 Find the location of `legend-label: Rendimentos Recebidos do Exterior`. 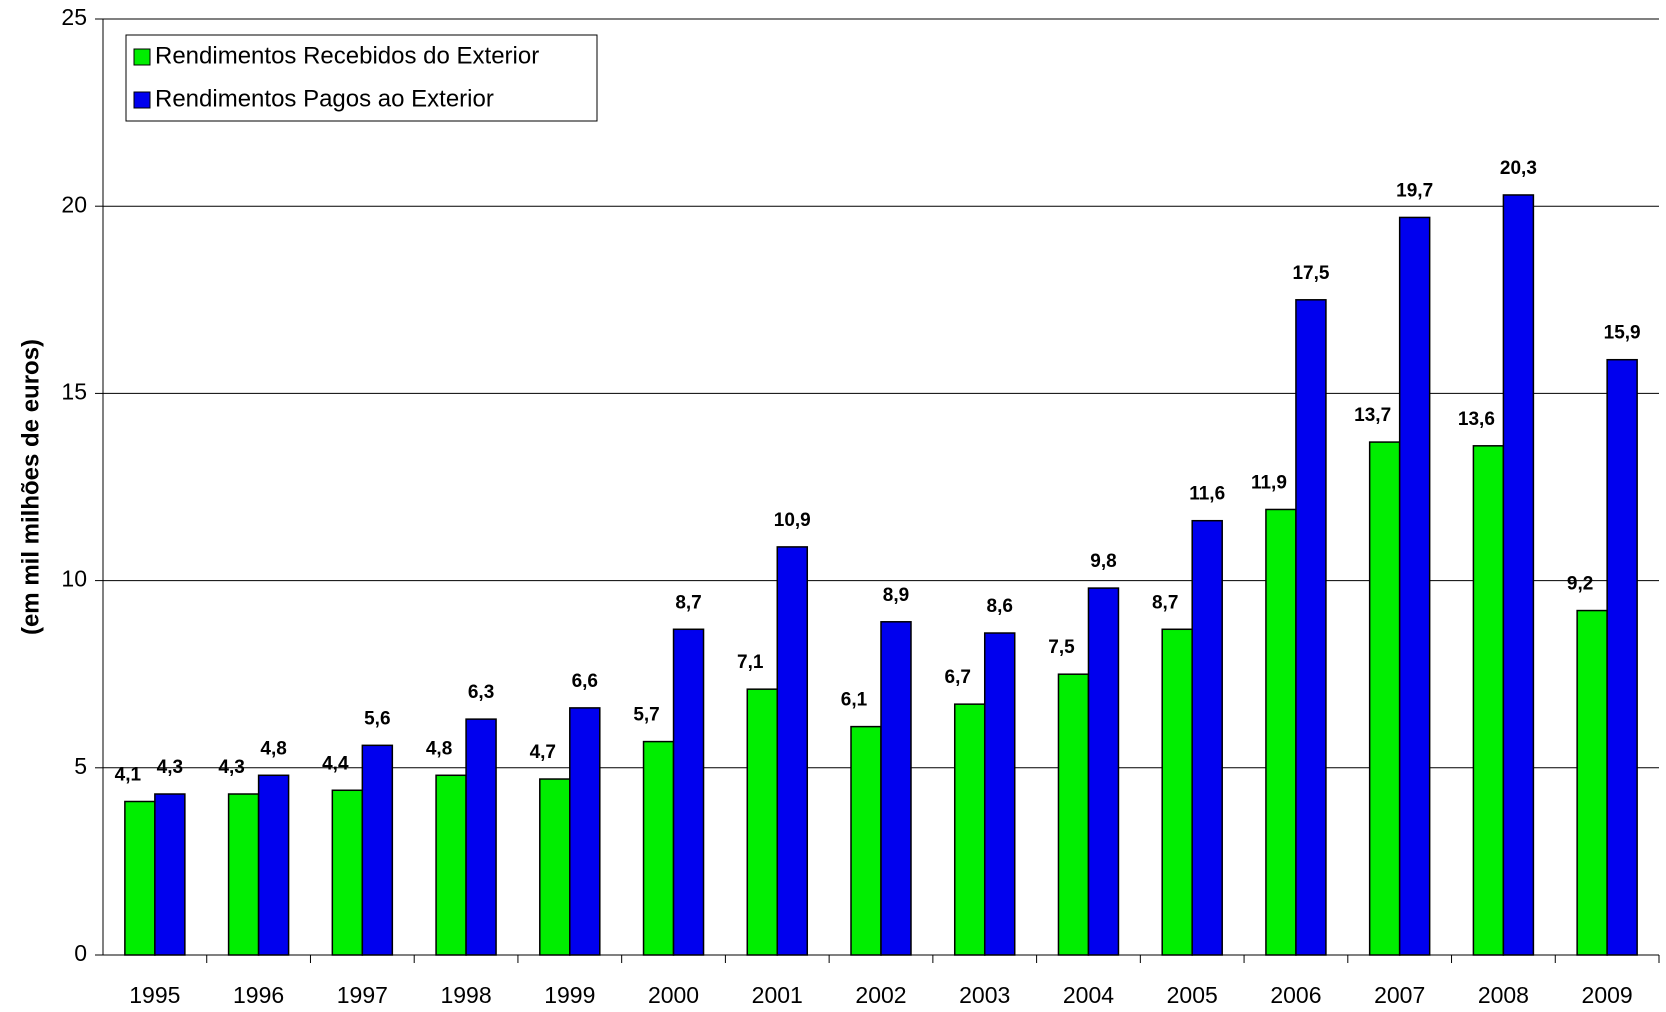

legend-label: Rendimentos Recebidos do Exterior is located at coordinates (347, 55).